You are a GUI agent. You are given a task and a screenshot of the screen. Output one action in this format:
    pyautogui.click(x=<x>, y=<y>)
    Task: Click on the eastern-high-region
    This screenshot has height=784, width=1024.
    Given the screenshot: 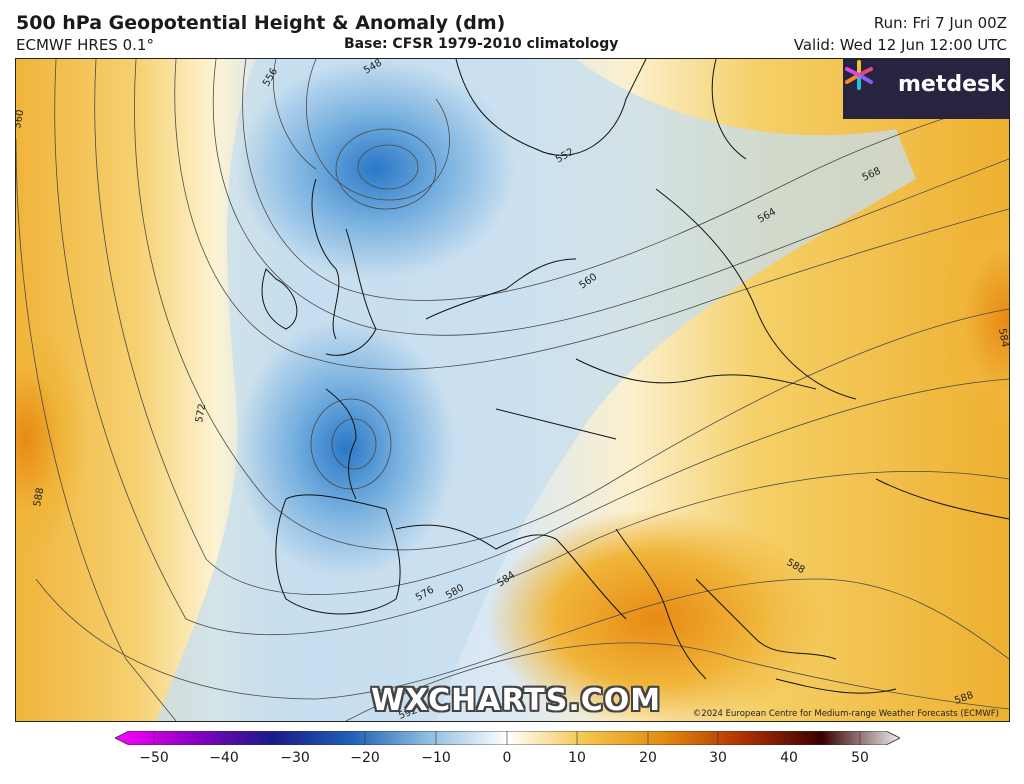 What is the action you would take?
    pyautogui.click(x=972, y=319)
    